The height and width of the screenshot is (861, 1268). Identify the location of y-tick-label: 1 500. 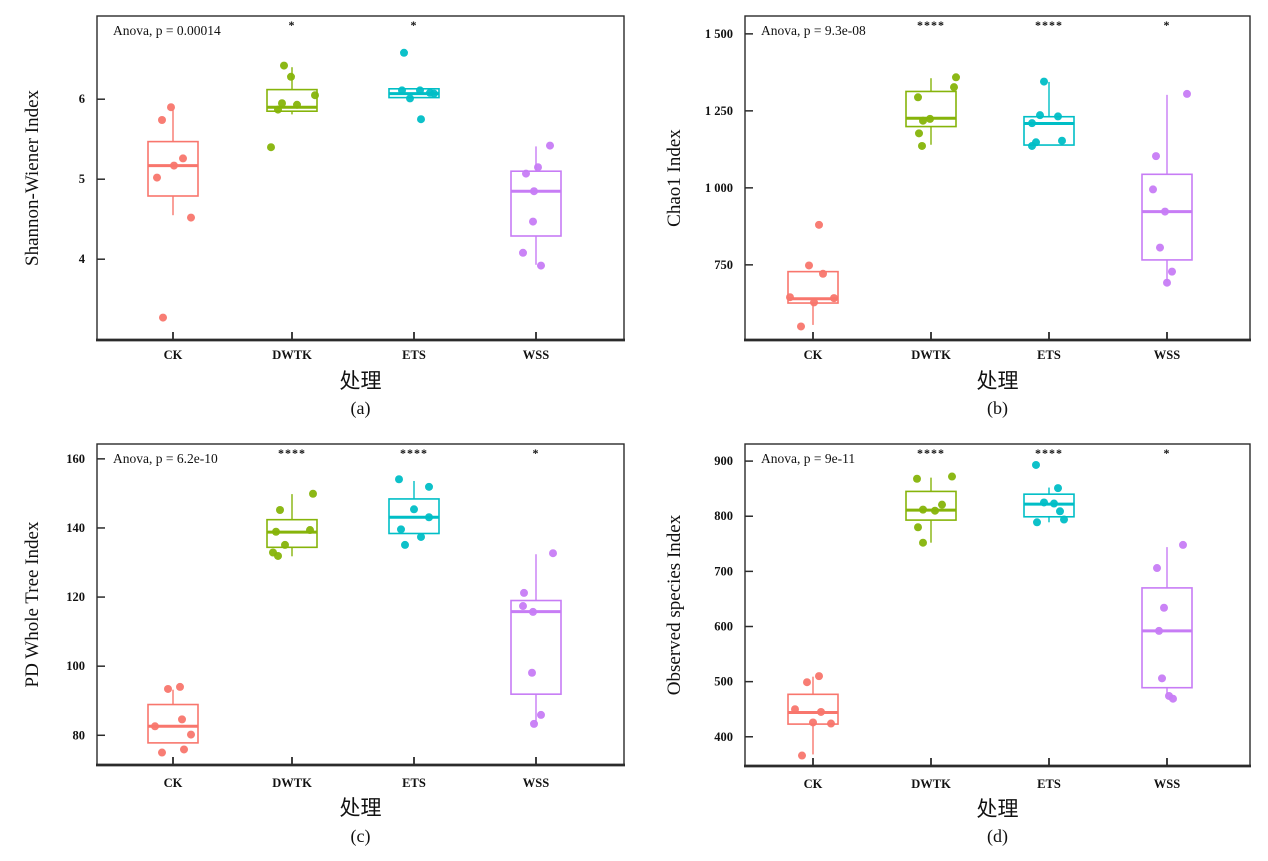
(719, 34).